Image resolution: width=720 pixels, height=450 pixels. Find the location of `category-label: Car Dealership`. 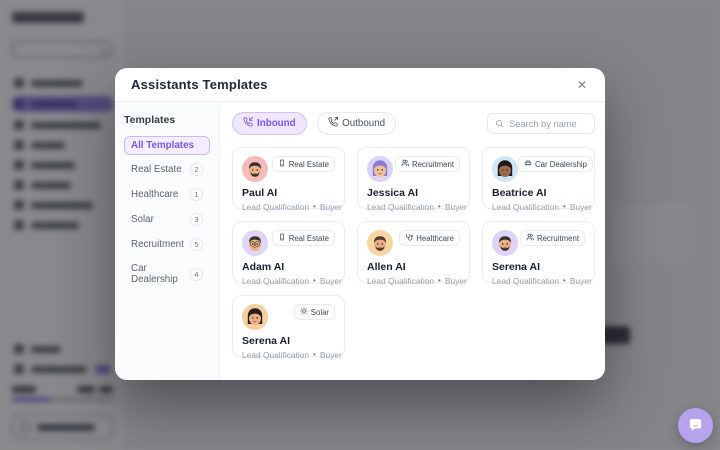

category-label: Car Dealership is located at coordinates (561, 164).